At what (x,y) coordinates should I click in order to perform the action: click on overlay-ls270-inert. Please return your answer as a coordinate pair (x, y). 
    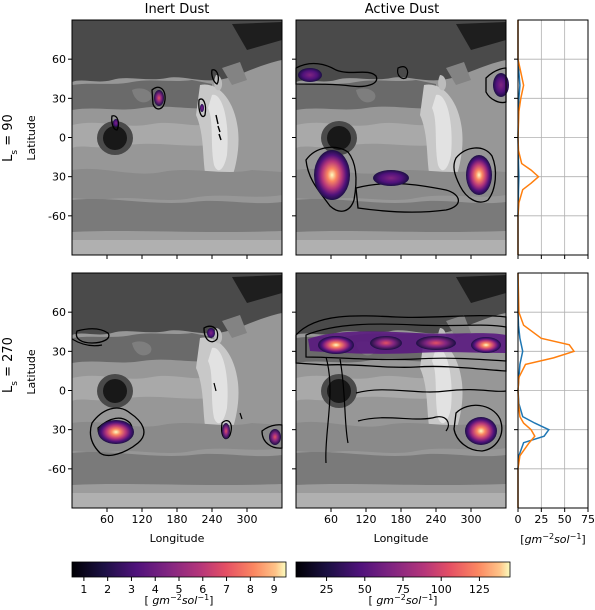
    Looking at the image, I should click on (177, 391).